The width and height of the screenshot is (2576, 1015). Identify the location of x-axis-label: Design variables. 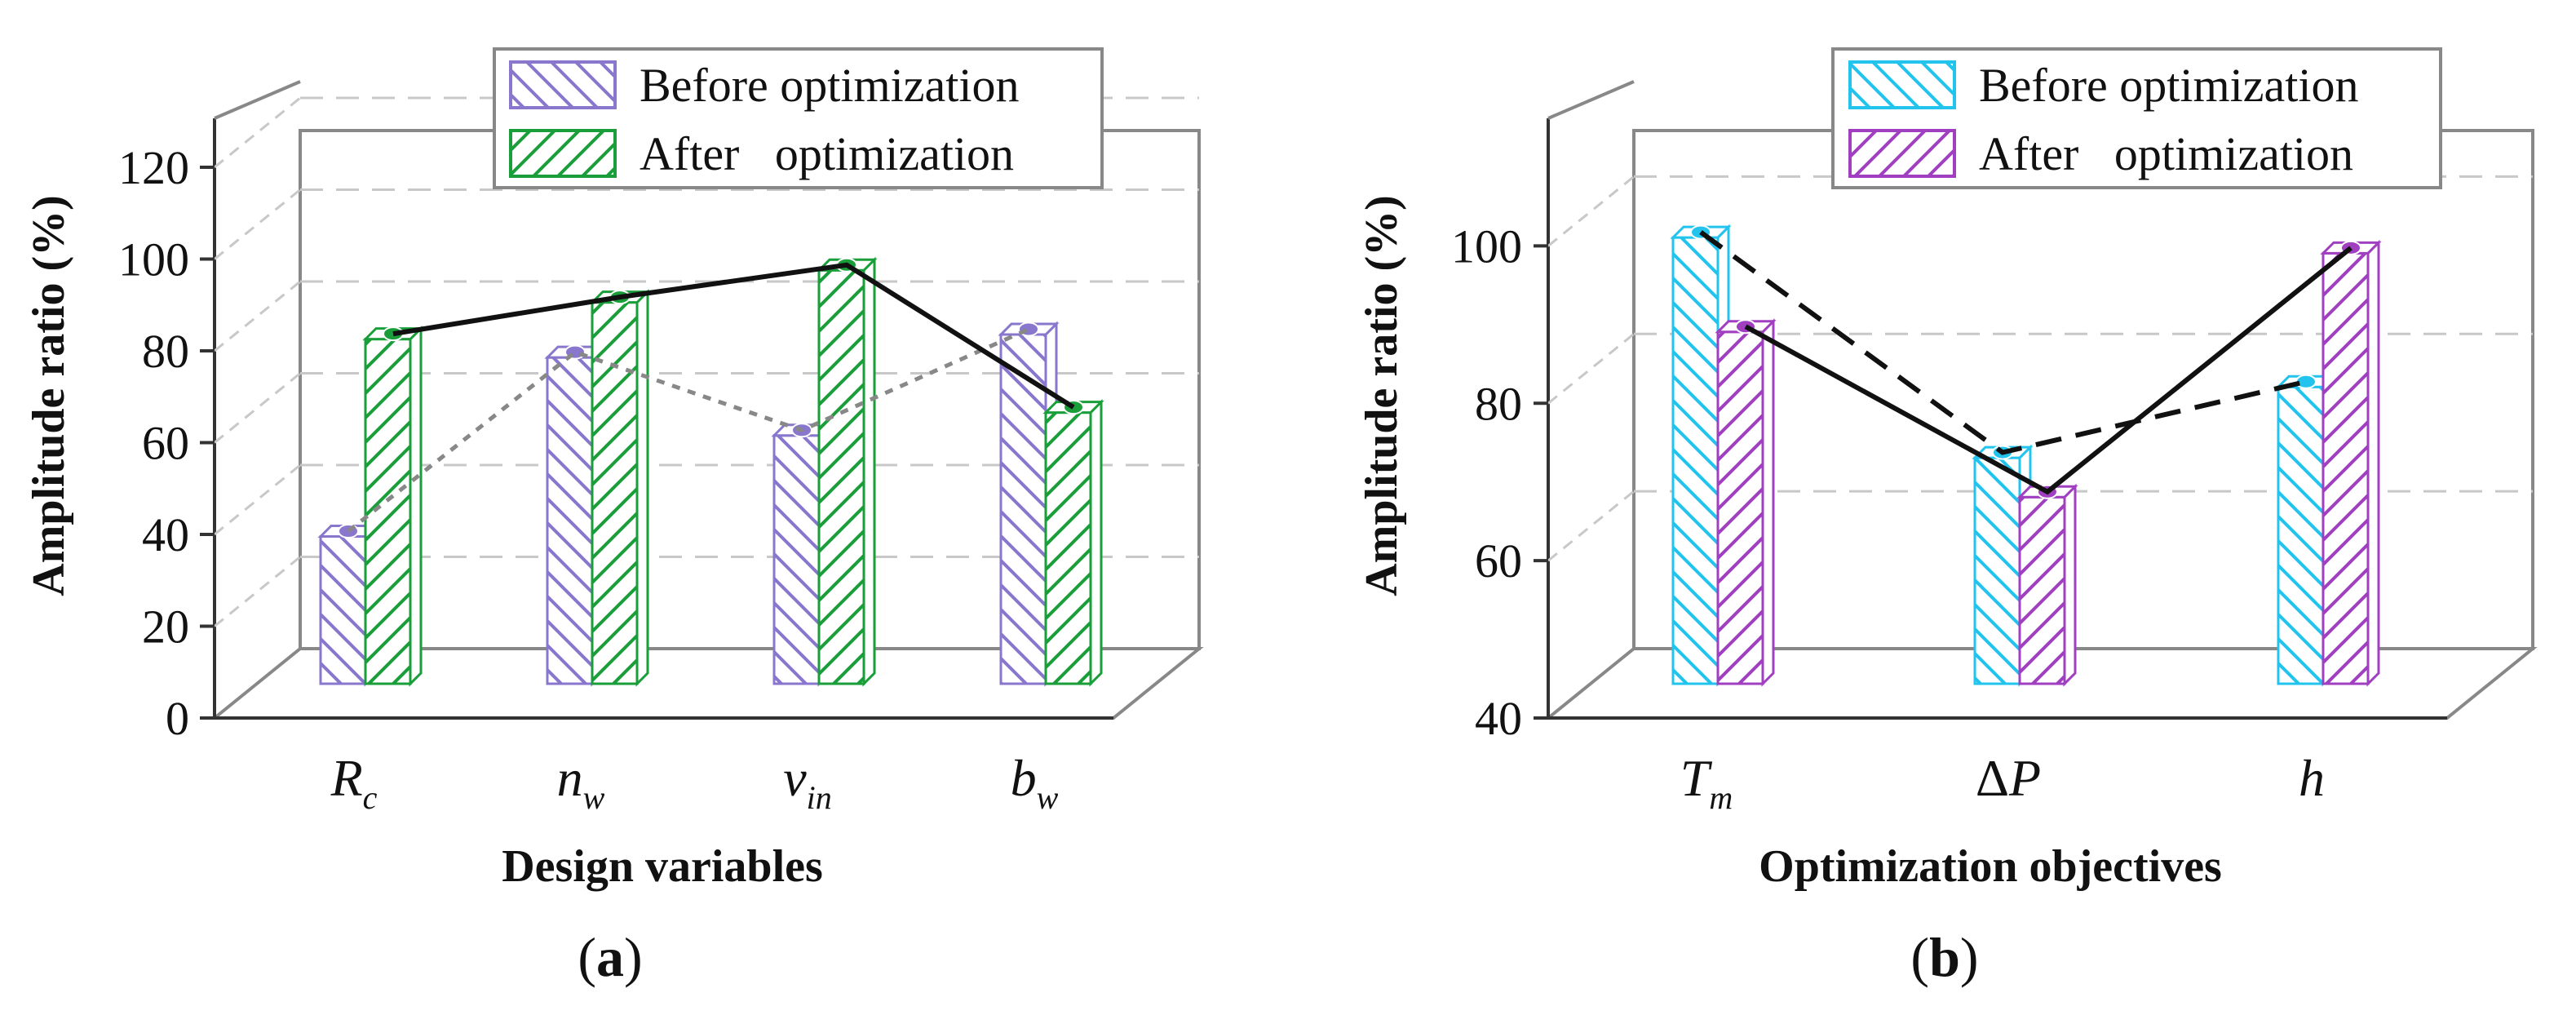
(662, 867).